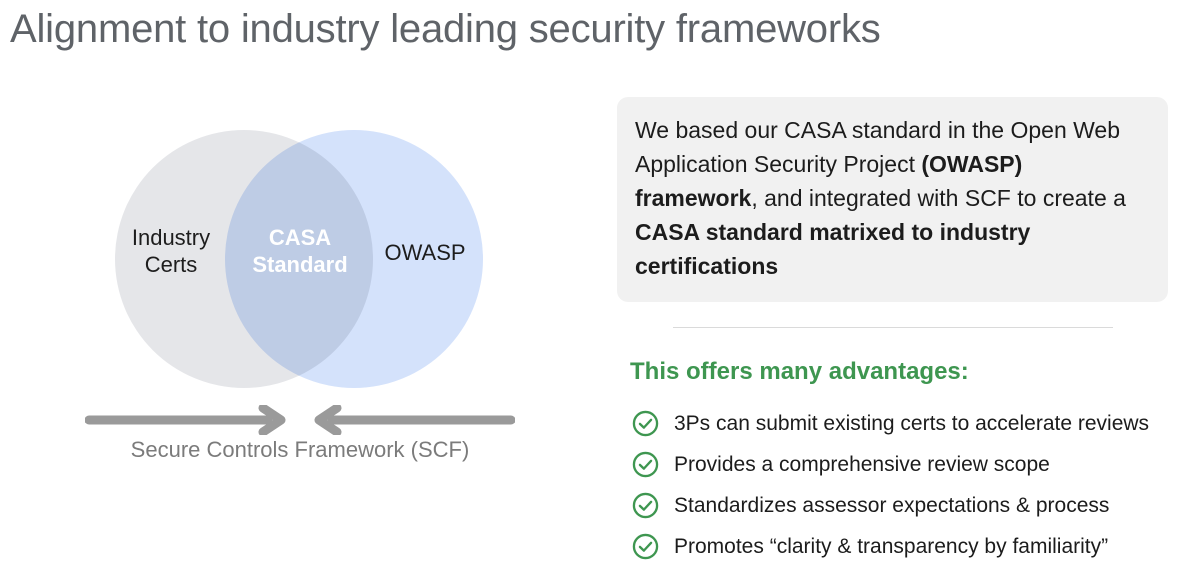  What do you see at coordinates (185, 420) in the screenshot?
I see `arrow-right-icon` at bounding box center [185, 420].